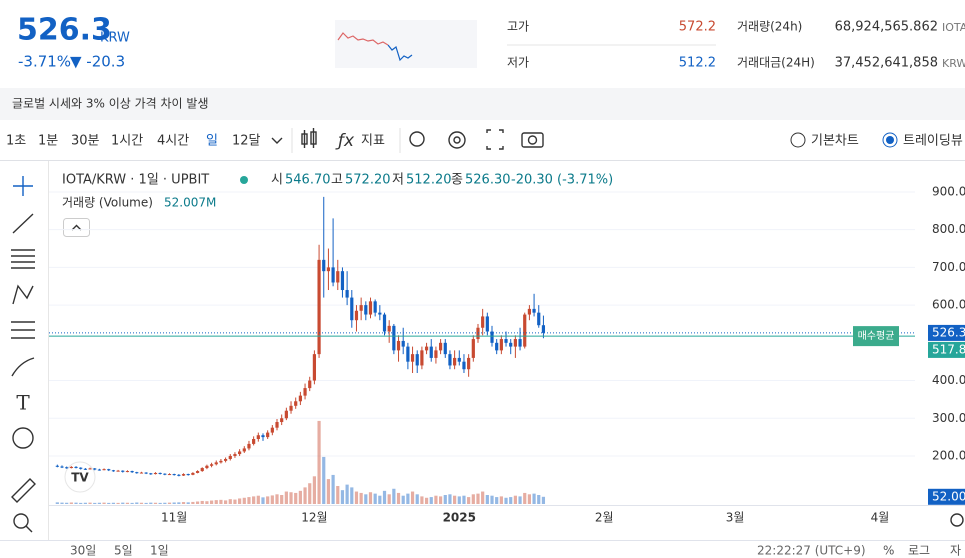  What do you see at coordinates (406, 44) in the screenshot?
I see `sparkline-box` at bounding box center [406, 44].